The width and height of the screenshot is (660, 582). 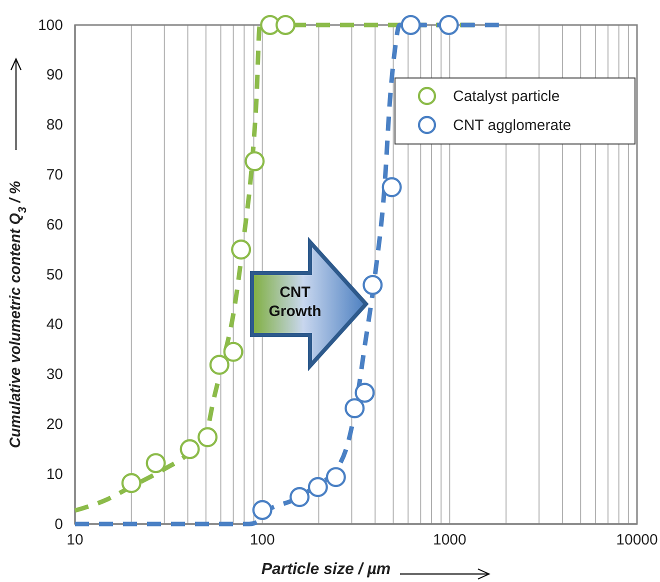 What do you see at coordinates (58, 524) in the screenshot?
I see `y-tick-label: 0` at bounding box center [58, 524].